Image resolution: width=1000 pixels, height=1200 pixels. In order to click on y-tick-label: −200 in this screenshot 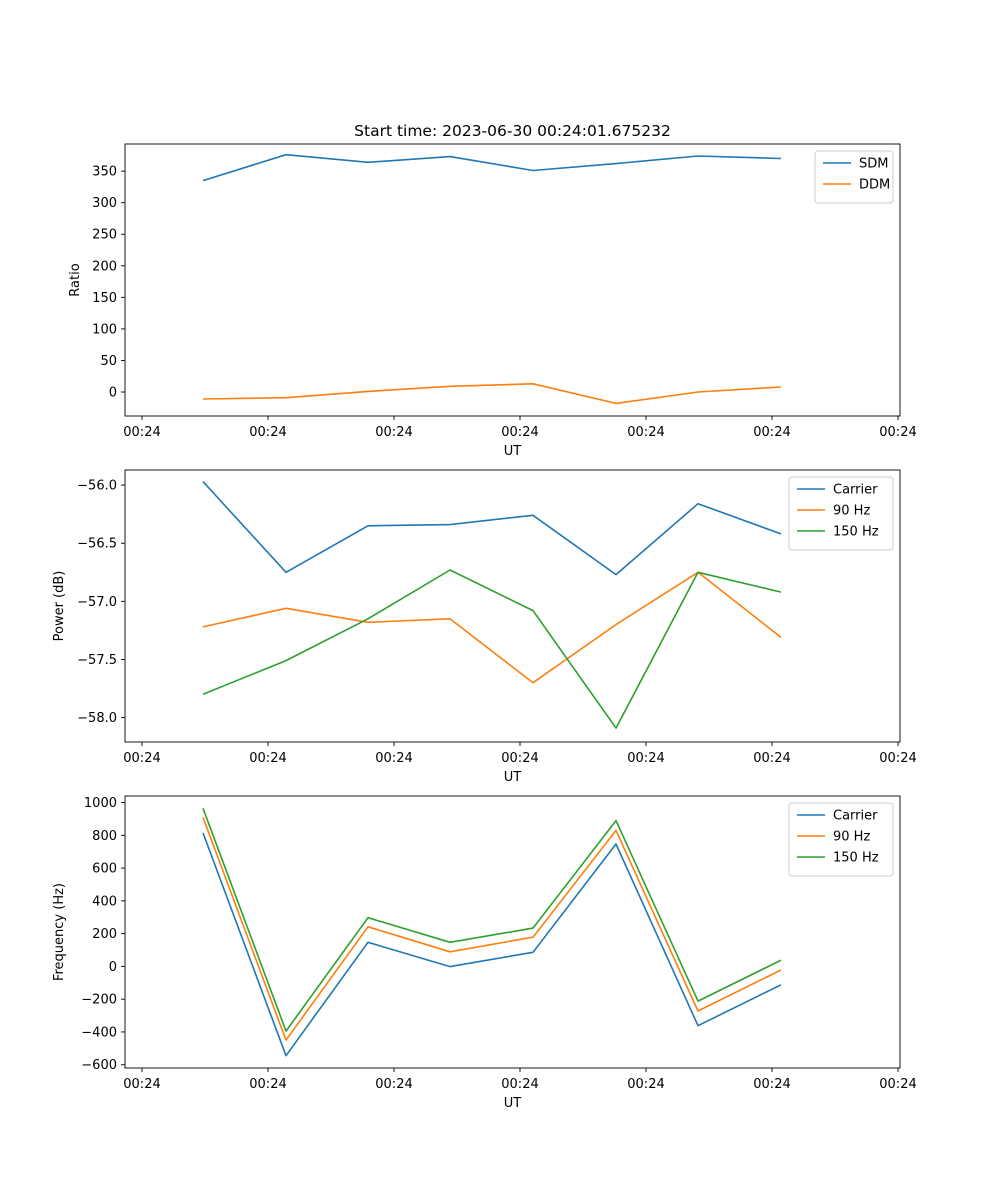, I will do `click(99, 1000)`.